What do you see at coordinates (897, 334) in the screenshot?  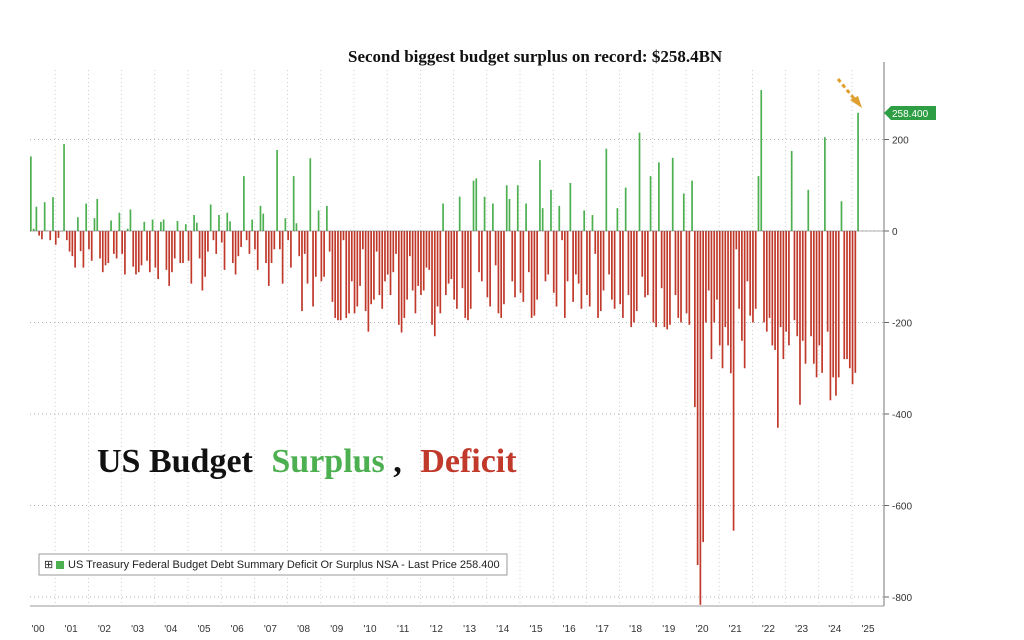 I see `y-axis: 200 0 -200 -400 -600 -800` at bounding box center [897, 334].